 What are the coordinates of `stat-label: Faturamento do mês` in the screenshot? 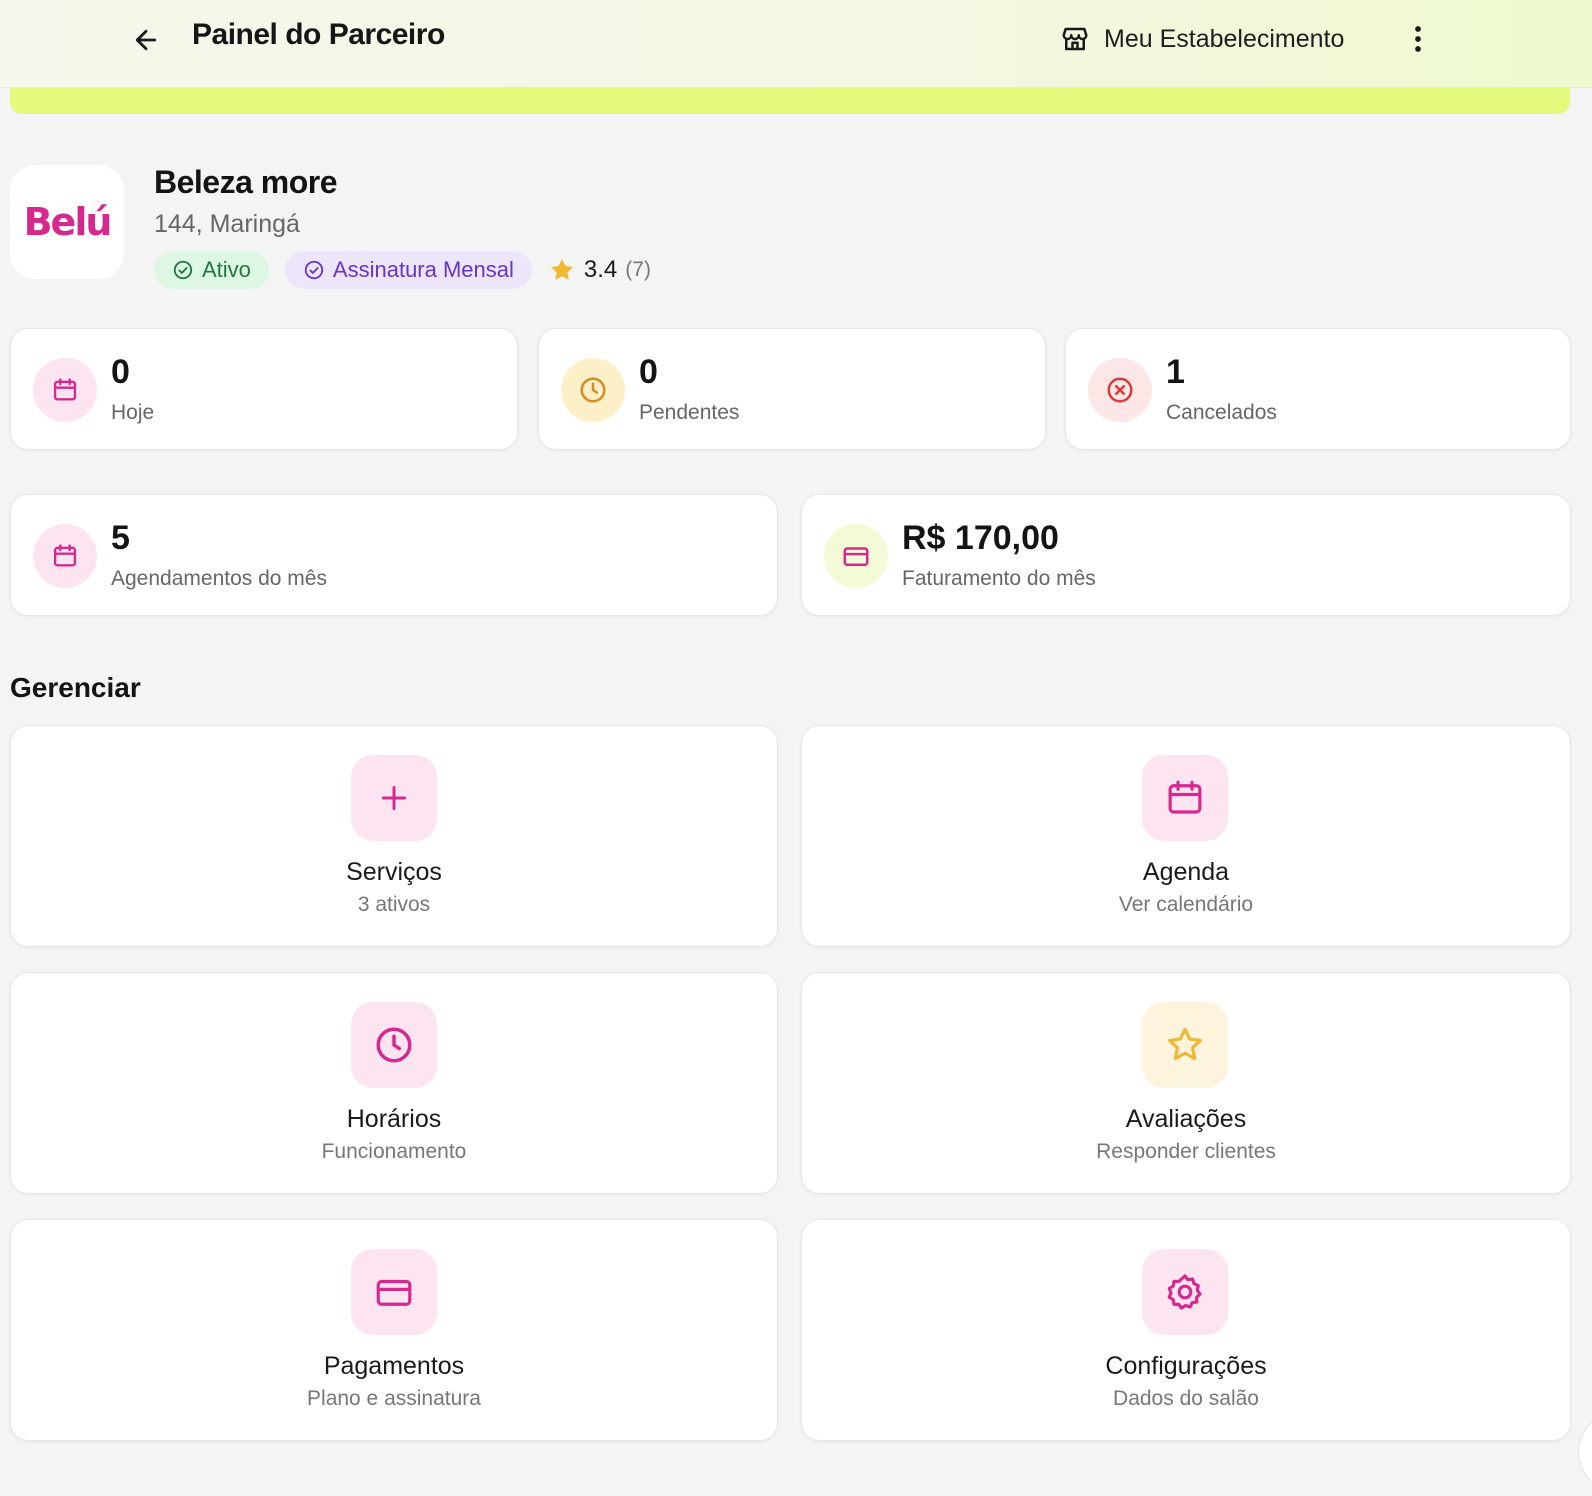 It's located at (999, 578).